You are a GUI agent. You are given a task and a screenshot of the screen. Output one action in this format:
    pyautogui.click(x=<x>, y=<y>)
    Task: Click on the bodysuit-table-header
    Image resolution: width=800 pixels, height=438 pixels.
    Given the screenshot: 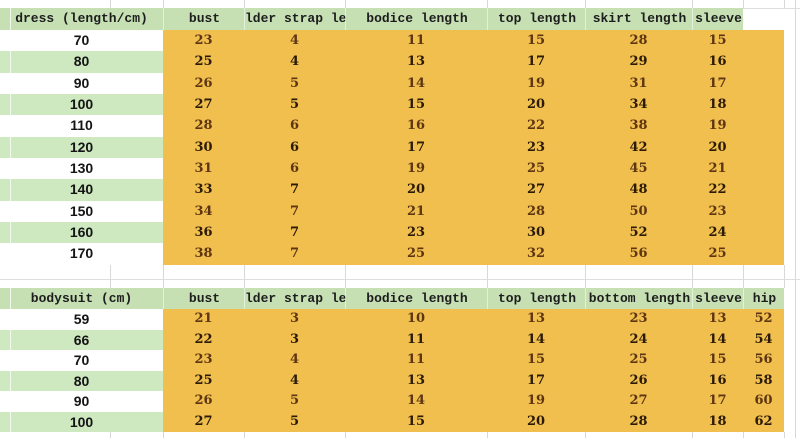 What is the action you would take?
    pyautogui.click(x=392, y=298)
    